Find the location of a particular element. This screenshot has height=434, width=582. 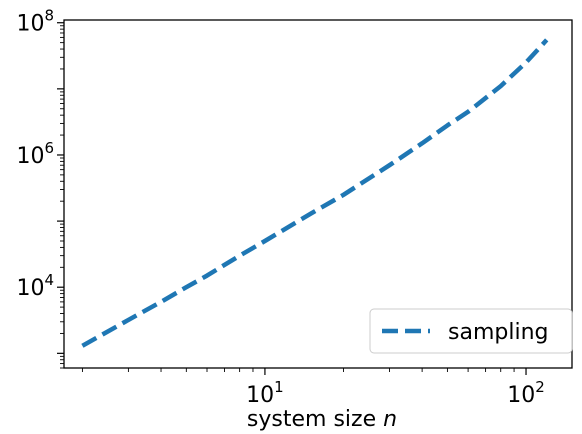

x-tick-label: 10² is located at coordinates (526, 393).